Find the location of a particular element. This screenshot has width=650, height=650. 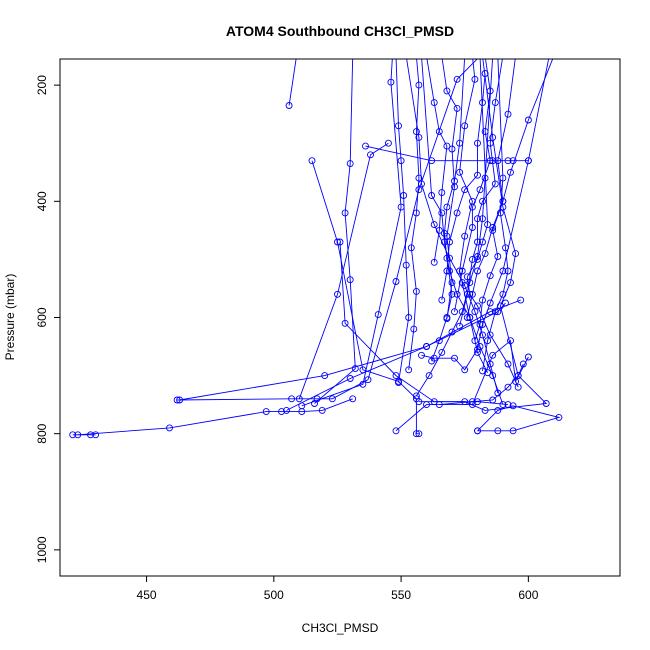

y-tick-label: 600 is located at coordinates (42, 317).